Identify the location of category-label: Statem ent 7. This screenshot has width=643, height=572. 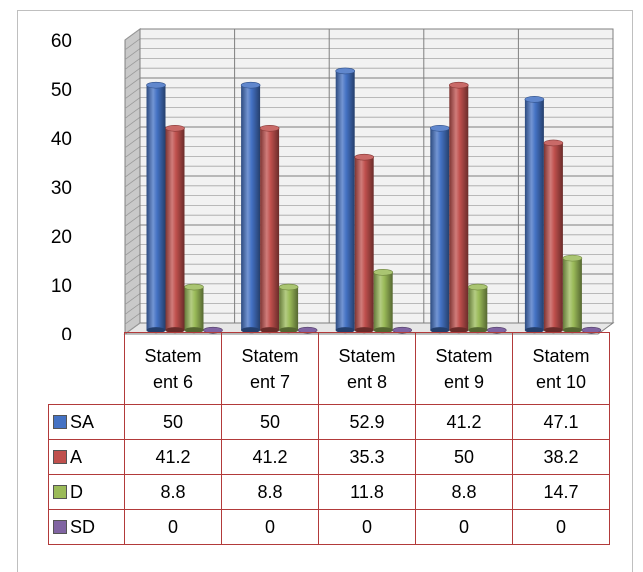
(270, 368).